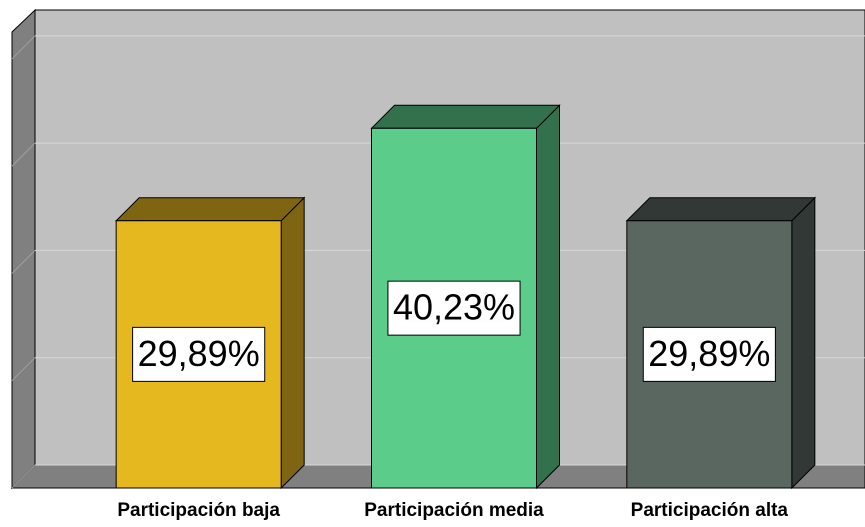 The height and width of the screenshot is (527, 865). I want to click on x-tick-label: Participación baja, so click(198, 510).